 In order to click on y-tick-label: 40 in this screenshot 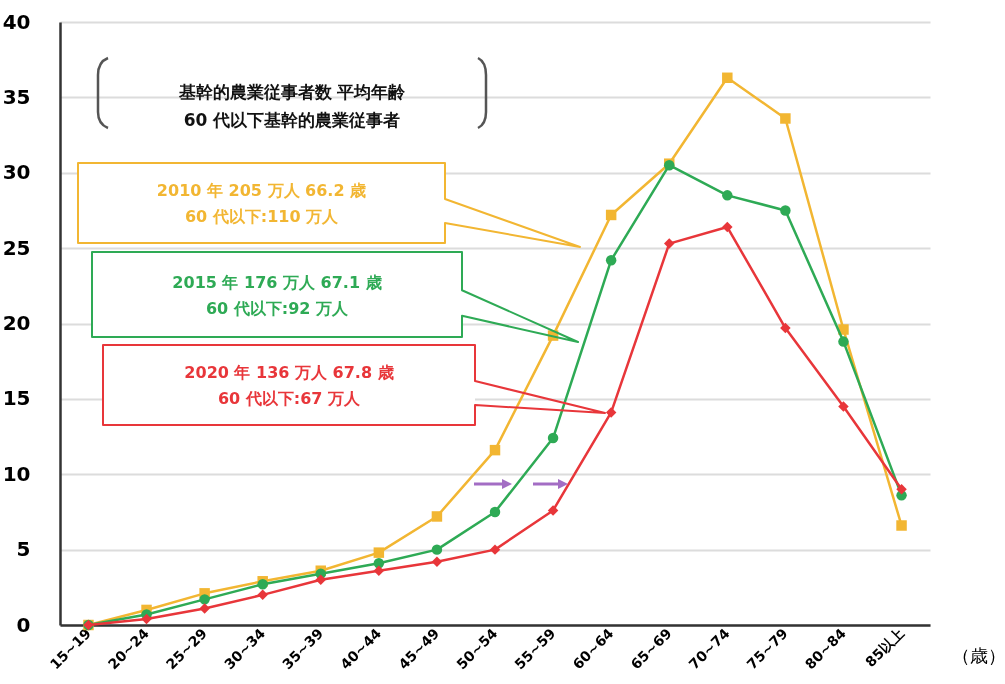, I will do `click(16, 21)`.